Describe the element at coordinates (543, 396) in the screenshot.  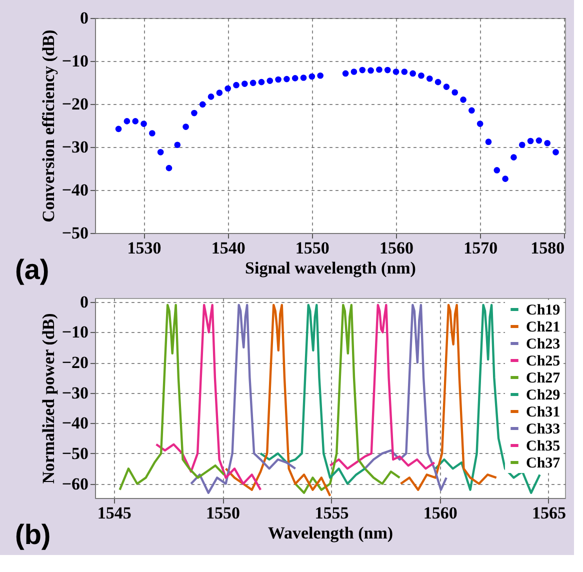
I see `legend-label: Ch29` at that location.